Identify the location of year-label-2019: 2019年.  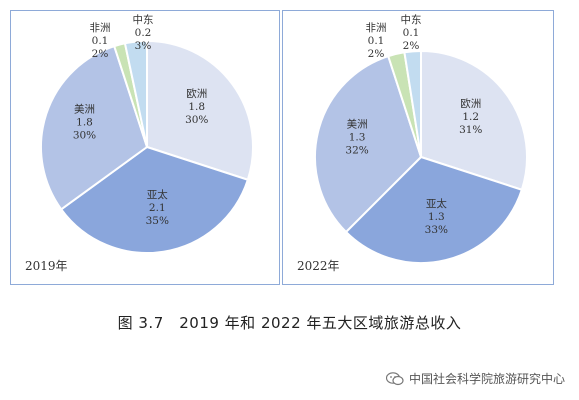
(46, 266).